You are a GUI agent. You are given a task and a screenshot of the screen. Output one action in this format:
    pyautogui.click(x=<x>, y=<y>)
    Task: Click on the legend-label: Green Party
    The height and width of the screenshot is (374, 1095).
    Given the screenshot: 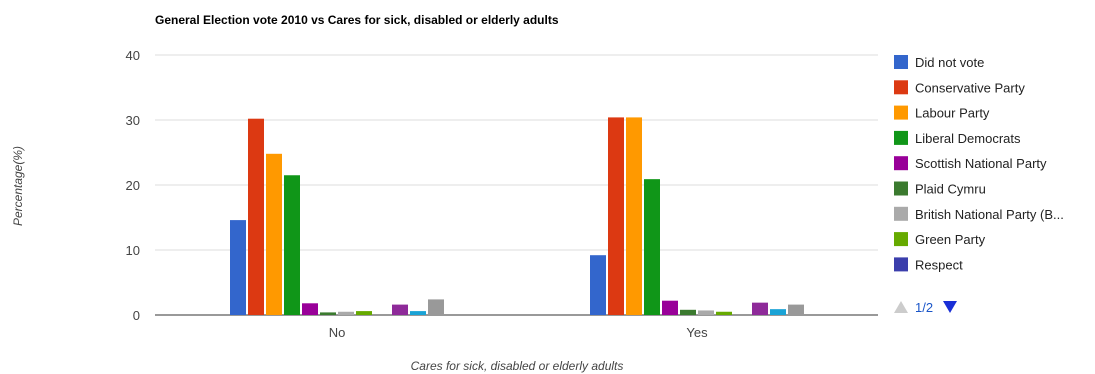 What is the action you would take?
    pyautogui.click(x=950, y=239)
    